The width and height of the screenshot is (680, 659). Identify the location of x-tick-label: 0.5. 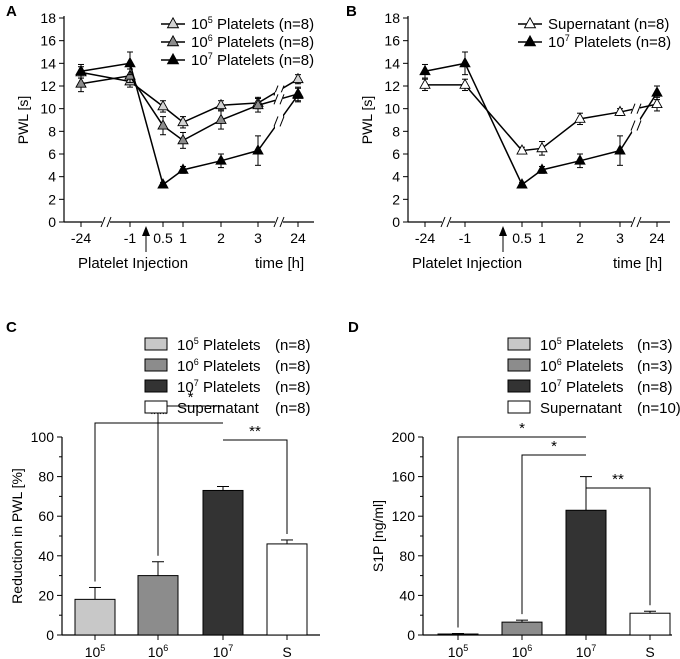
(163, 238).